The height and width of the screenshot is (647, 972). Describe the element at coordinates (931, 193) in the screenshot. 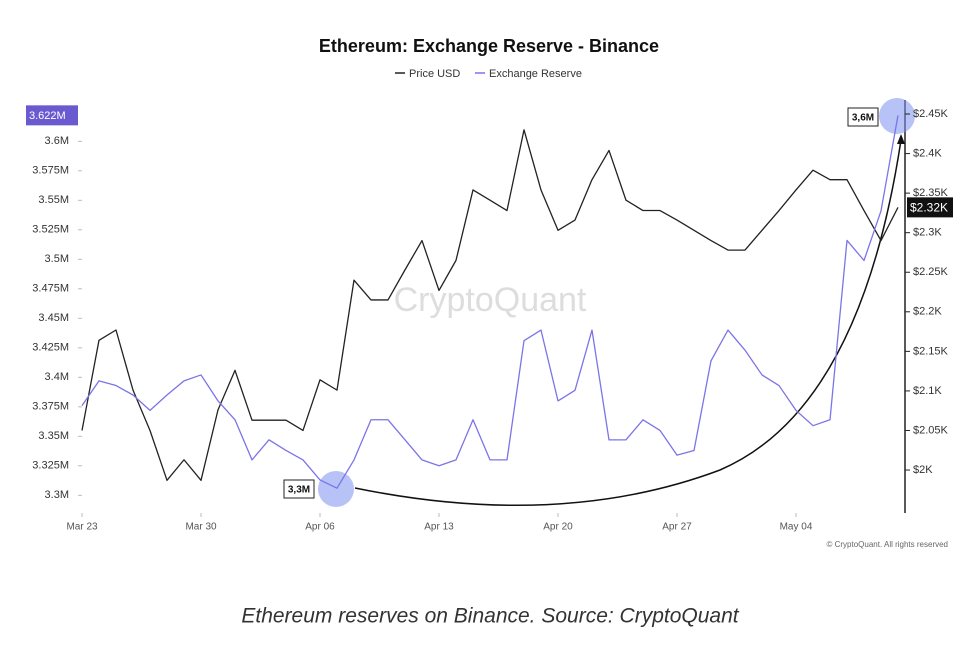

I see `y2-tick-label: $2.35K` at that location.